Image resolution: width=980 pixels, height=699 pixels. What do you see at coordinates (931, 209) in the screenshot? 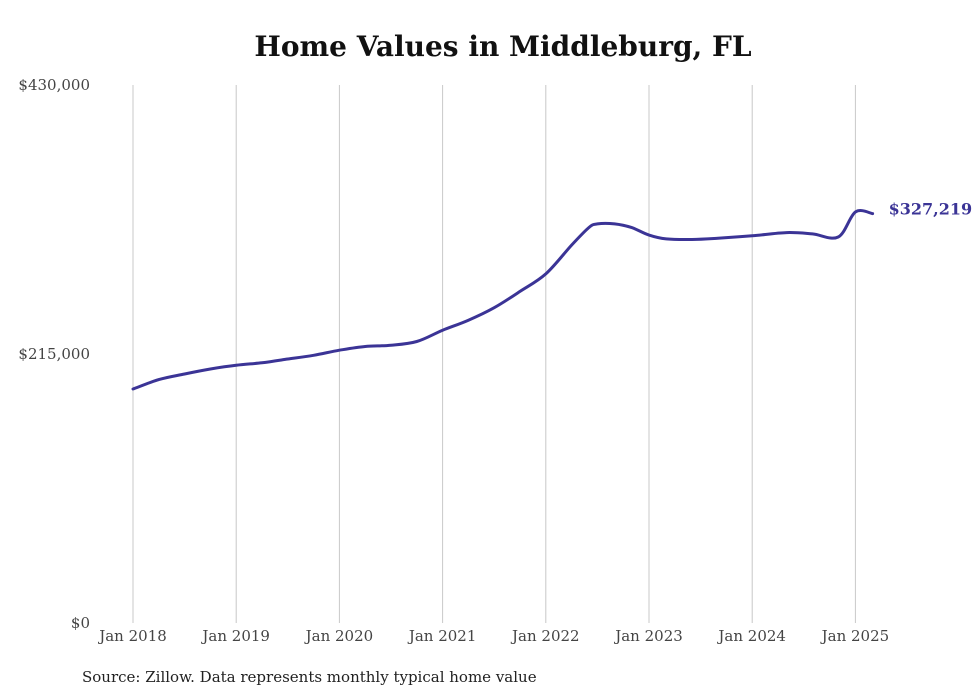
I see `end-value-label: $327,219` at bounding box center [931, 209].